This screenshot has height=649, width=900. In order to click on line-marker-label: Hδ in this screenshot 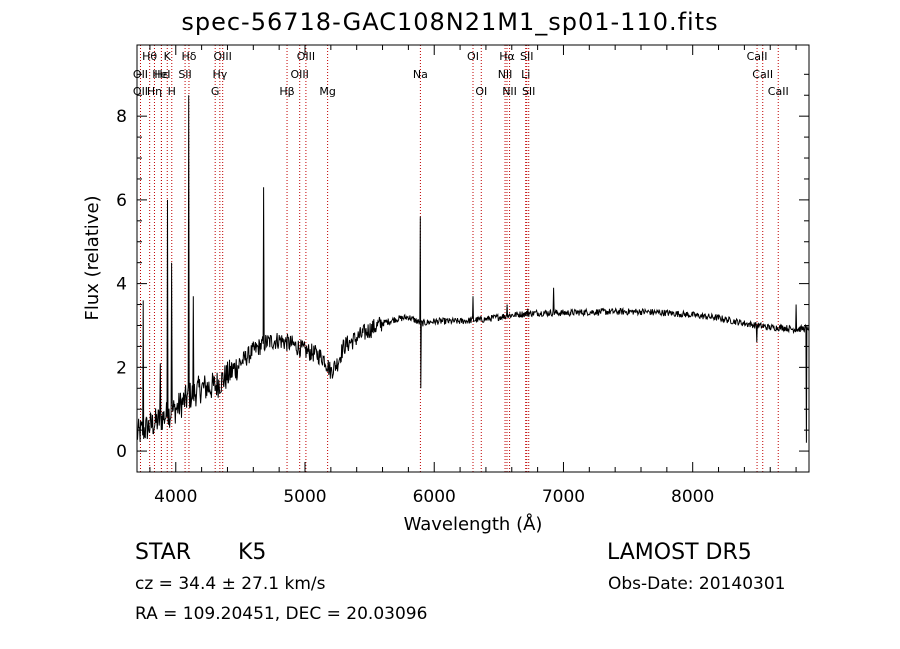, I will do `click(188, 56)`.